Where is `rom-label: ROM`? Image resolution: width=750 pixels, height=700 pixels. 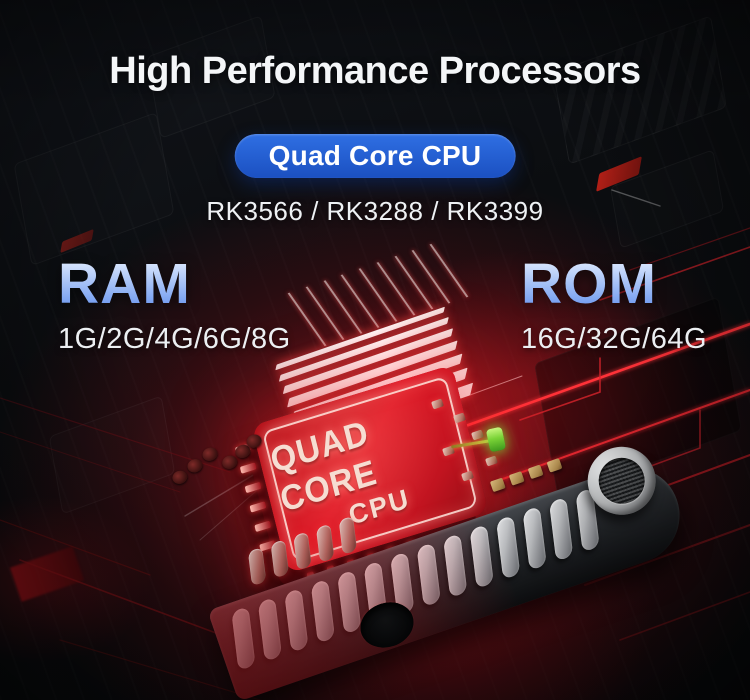 rom-label: ROM is located at coordinates (614, 284).